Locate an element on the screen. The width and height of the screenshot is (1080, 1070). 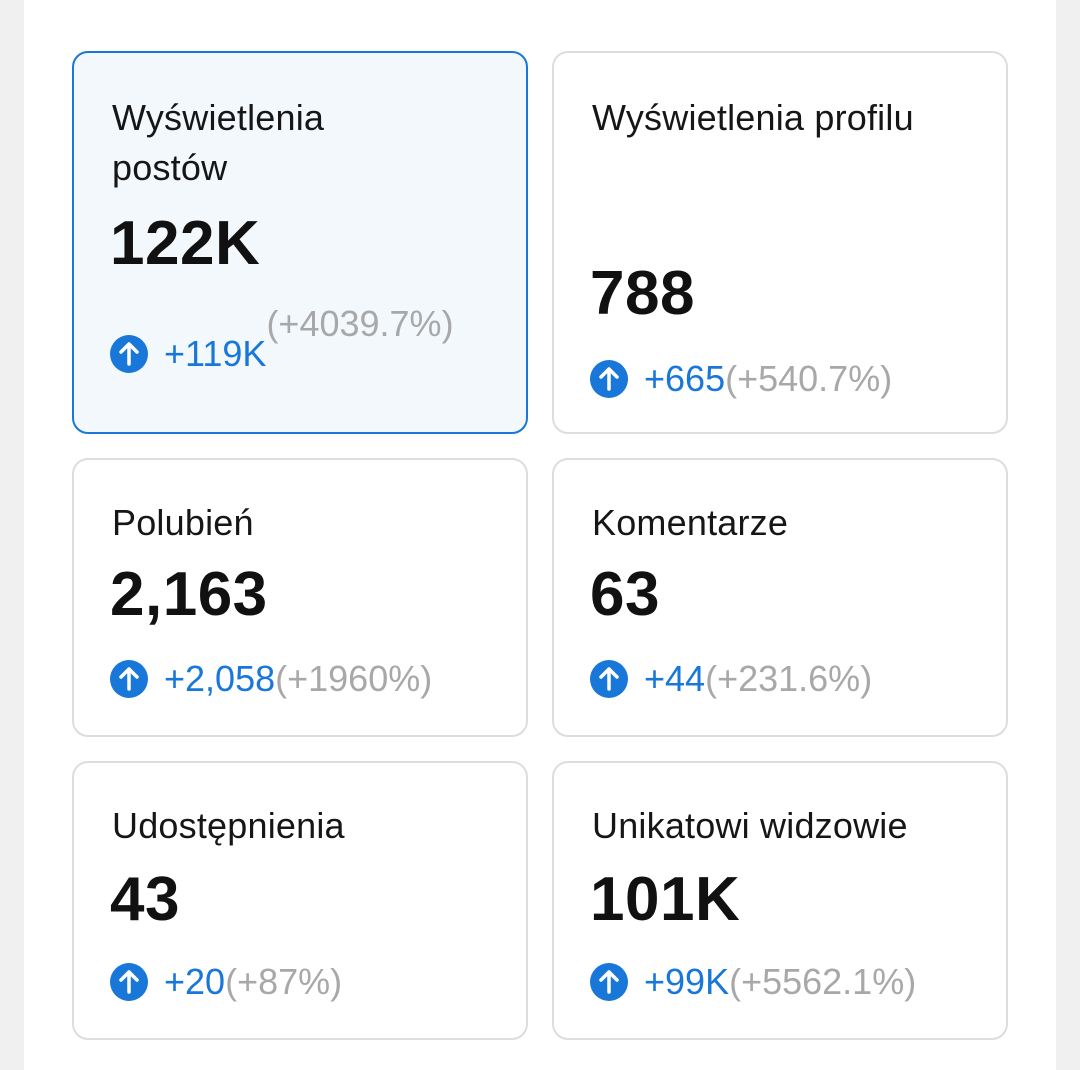
metric-value: 101K is located at coordinates (665, 899).